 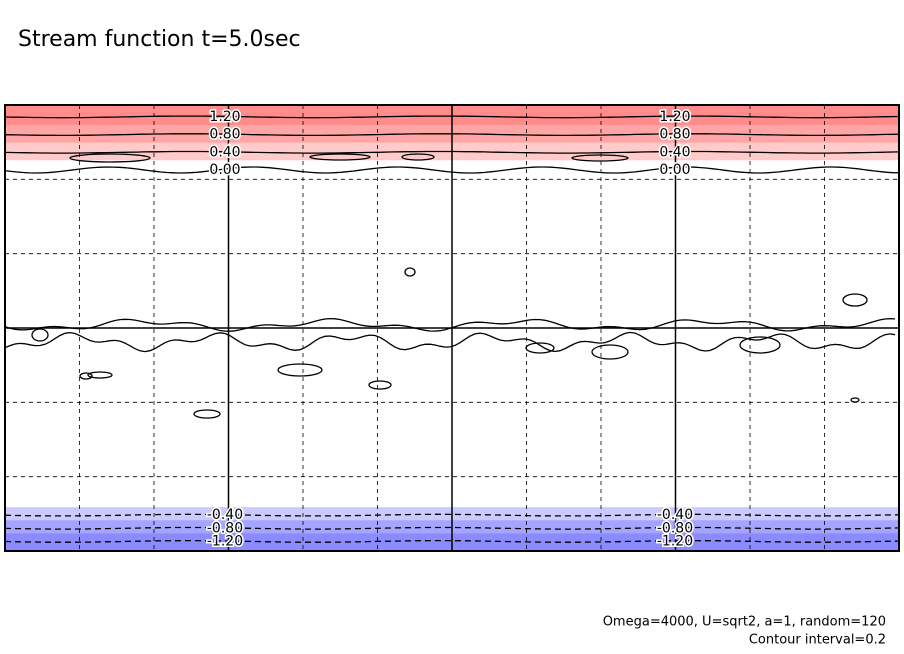 I want to click on note: Contour interval=0.2, so click(x=817, y=640).